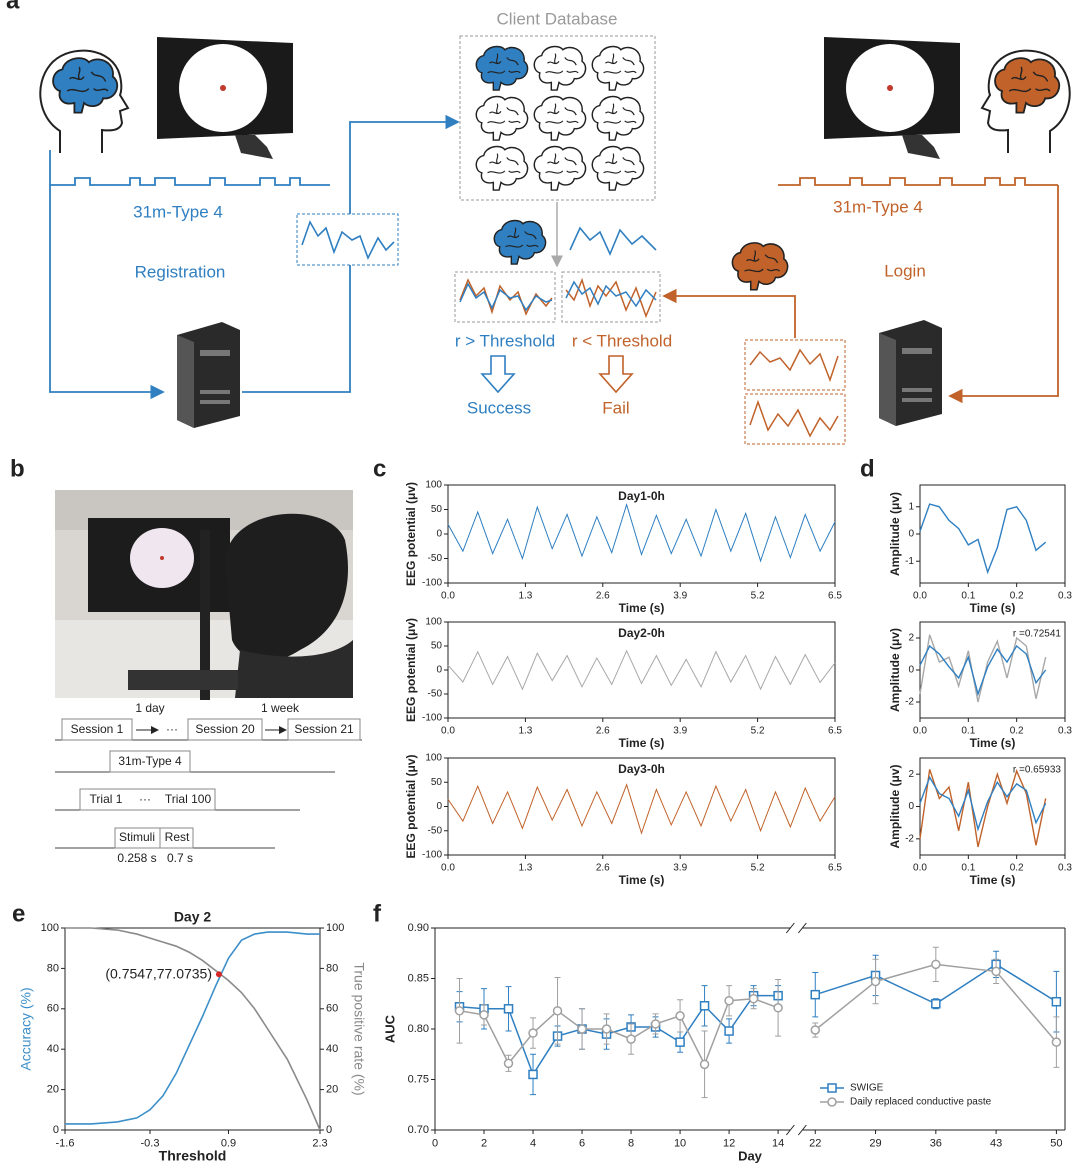 The height and width of the screenshot is (1175, 1080). Describe the element at coordinates (603, 868) in the screenshot. I see `x-tick-label: 2.6` at that location.